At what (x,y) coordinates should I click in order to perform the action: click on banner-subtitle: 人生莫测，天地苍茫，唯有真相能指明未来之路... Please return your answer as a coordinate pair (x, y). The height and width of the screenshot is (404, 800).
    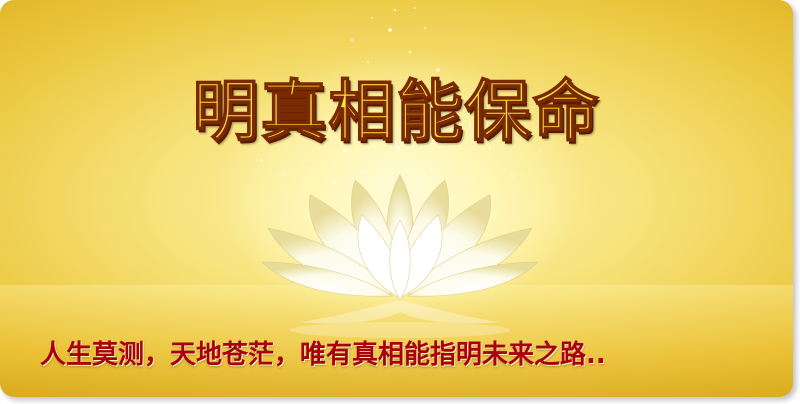
    Looking at the image, I should click on (323, 355).